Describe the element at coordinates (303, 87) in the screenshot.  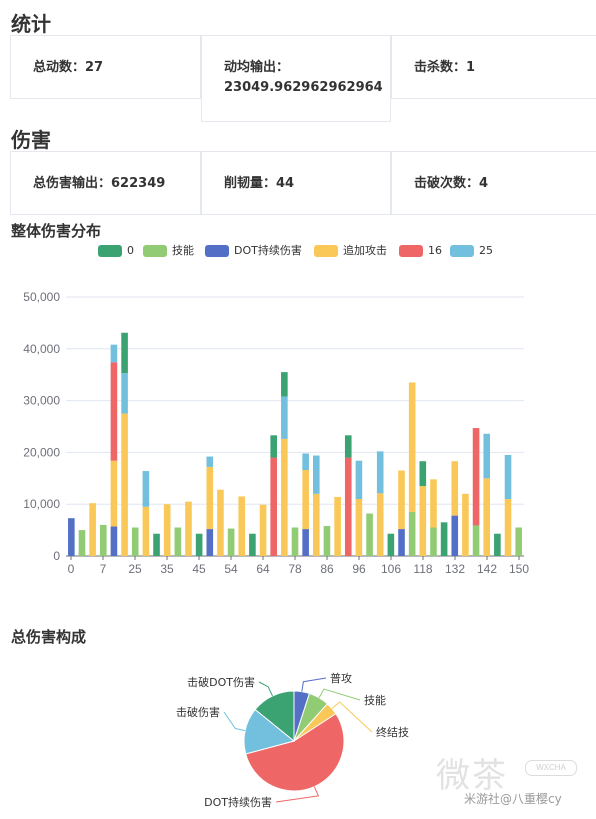
I see `stat-value: 23049.962962962964` at that location.